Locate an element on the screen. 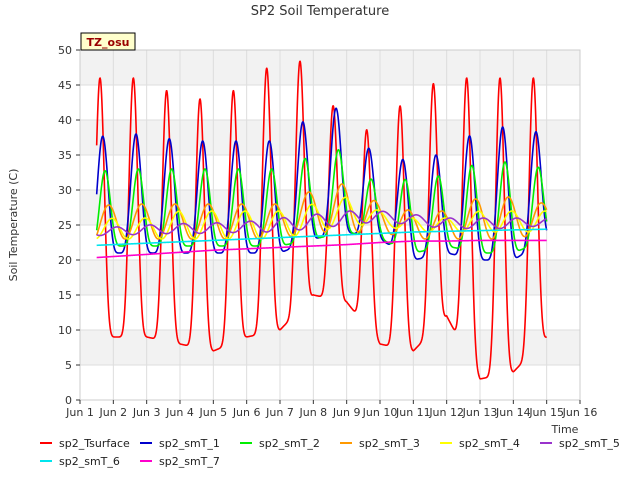 This screenshot has width=640, height=480. y-tick-label: 40 is located at coordinates (65, 120).